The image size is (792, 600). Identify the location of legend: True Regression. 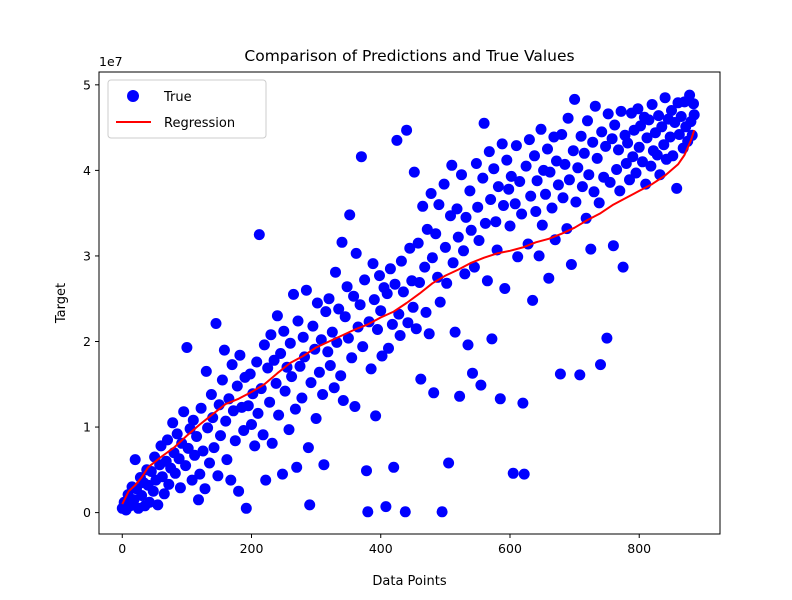
(187, 109).